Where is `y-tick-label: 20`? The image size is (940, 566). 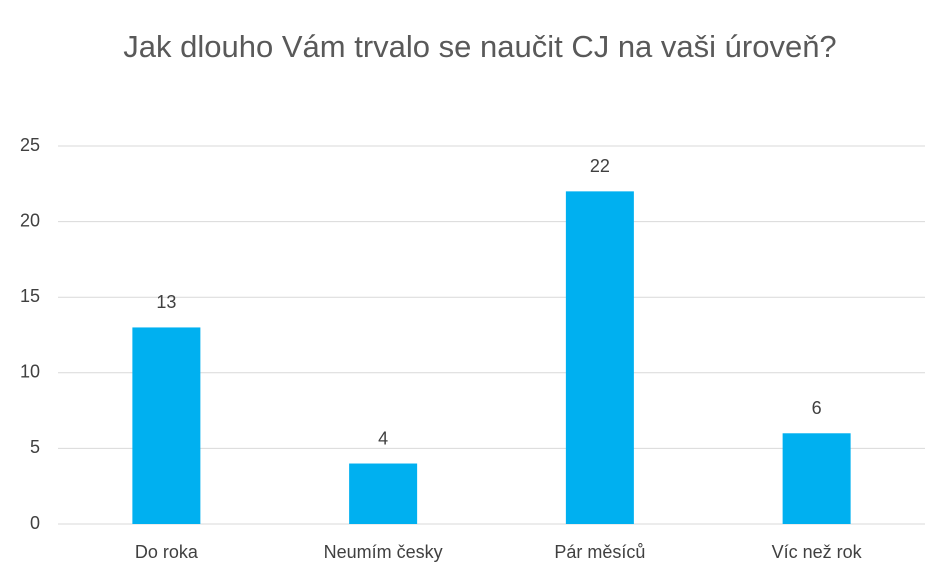 y-tick-label: 20 is located at coordinates (30, 220).